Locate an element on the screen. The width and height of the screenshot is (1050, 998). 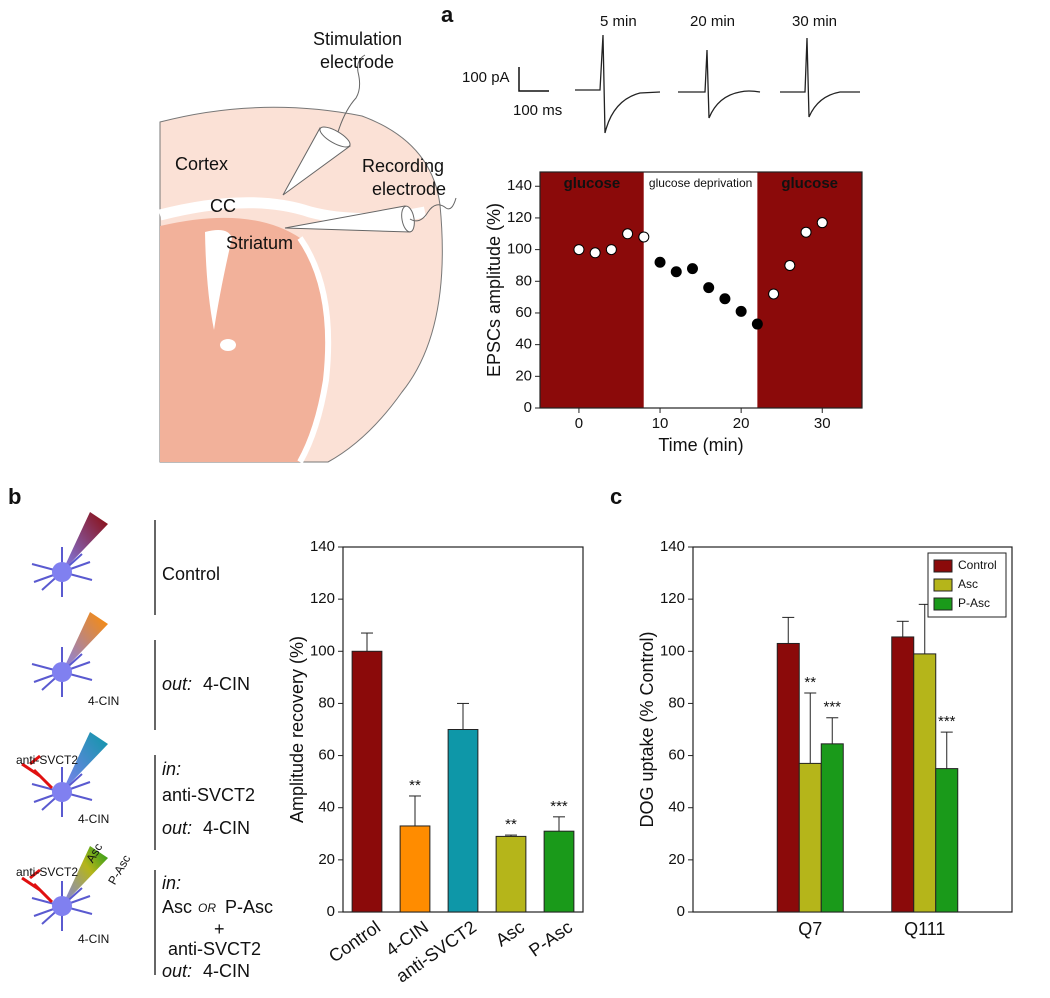
x-tick-label: P-Asc is located at coordinates (550, 939).